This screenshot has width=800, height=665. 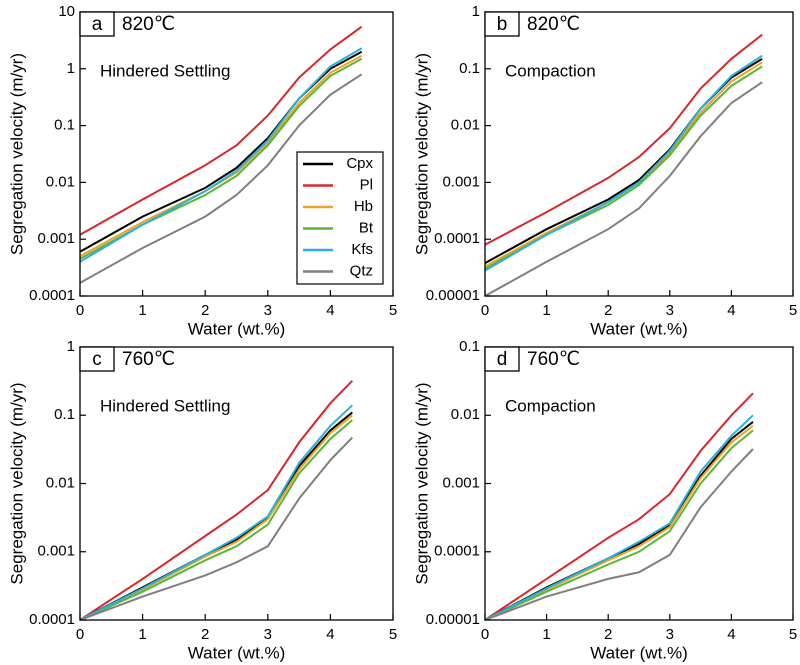 What do you see at coordinates (363, 206) in the screenshot?
I see `legend-label: Hb` at bounding box center [363, 206].